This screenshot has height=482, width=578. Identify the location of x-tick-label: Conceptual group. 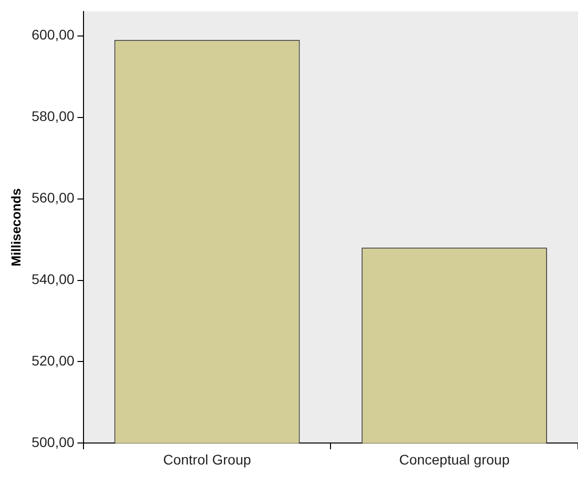
(454, 459).